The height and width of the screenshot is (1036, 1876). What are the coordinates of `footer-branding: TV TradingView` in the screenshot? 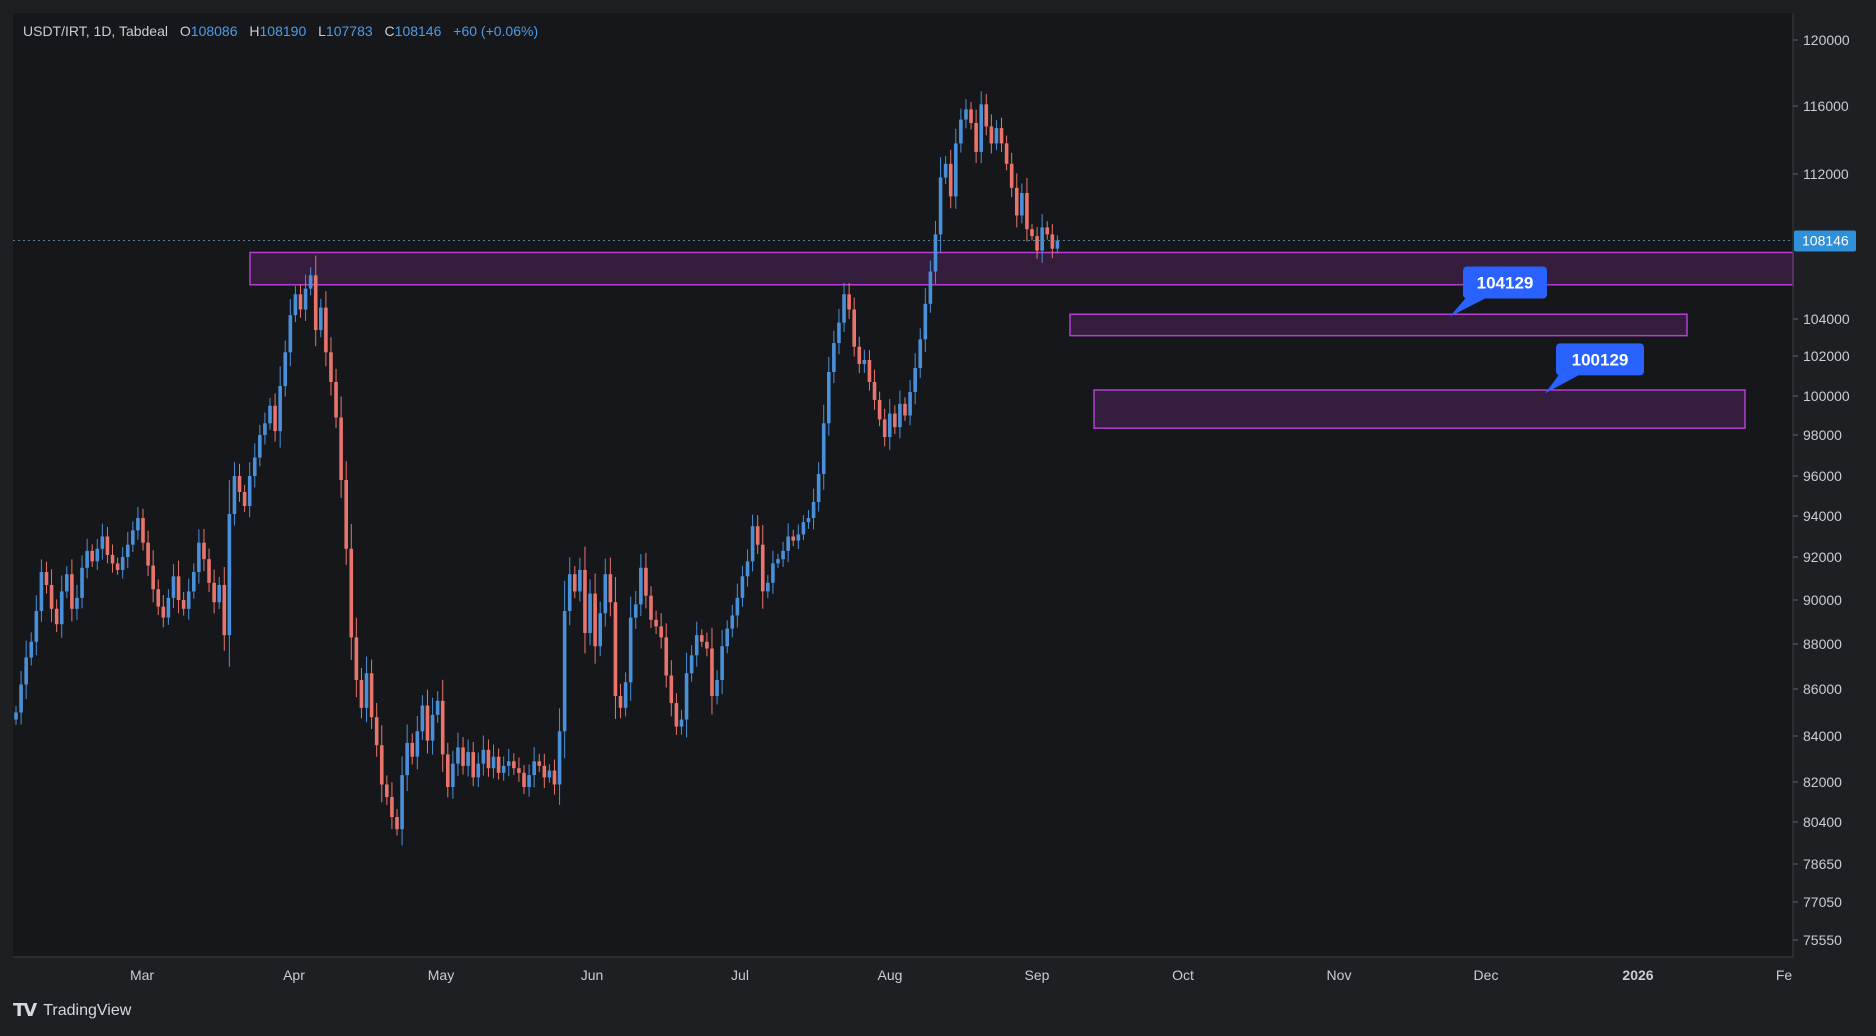 It's located at (72, 1010).